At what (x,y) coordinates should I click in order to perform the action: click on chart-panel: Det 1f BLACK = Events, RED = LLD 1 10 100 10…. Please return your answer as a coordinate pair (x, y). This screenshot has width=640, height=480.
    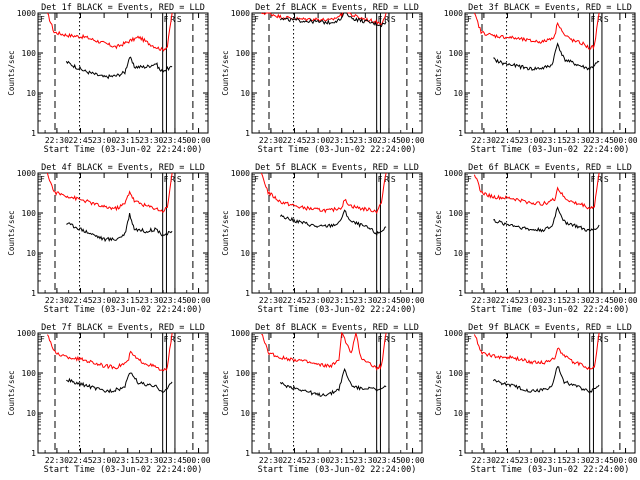
    Looking at the image, I should click on (109, 79).